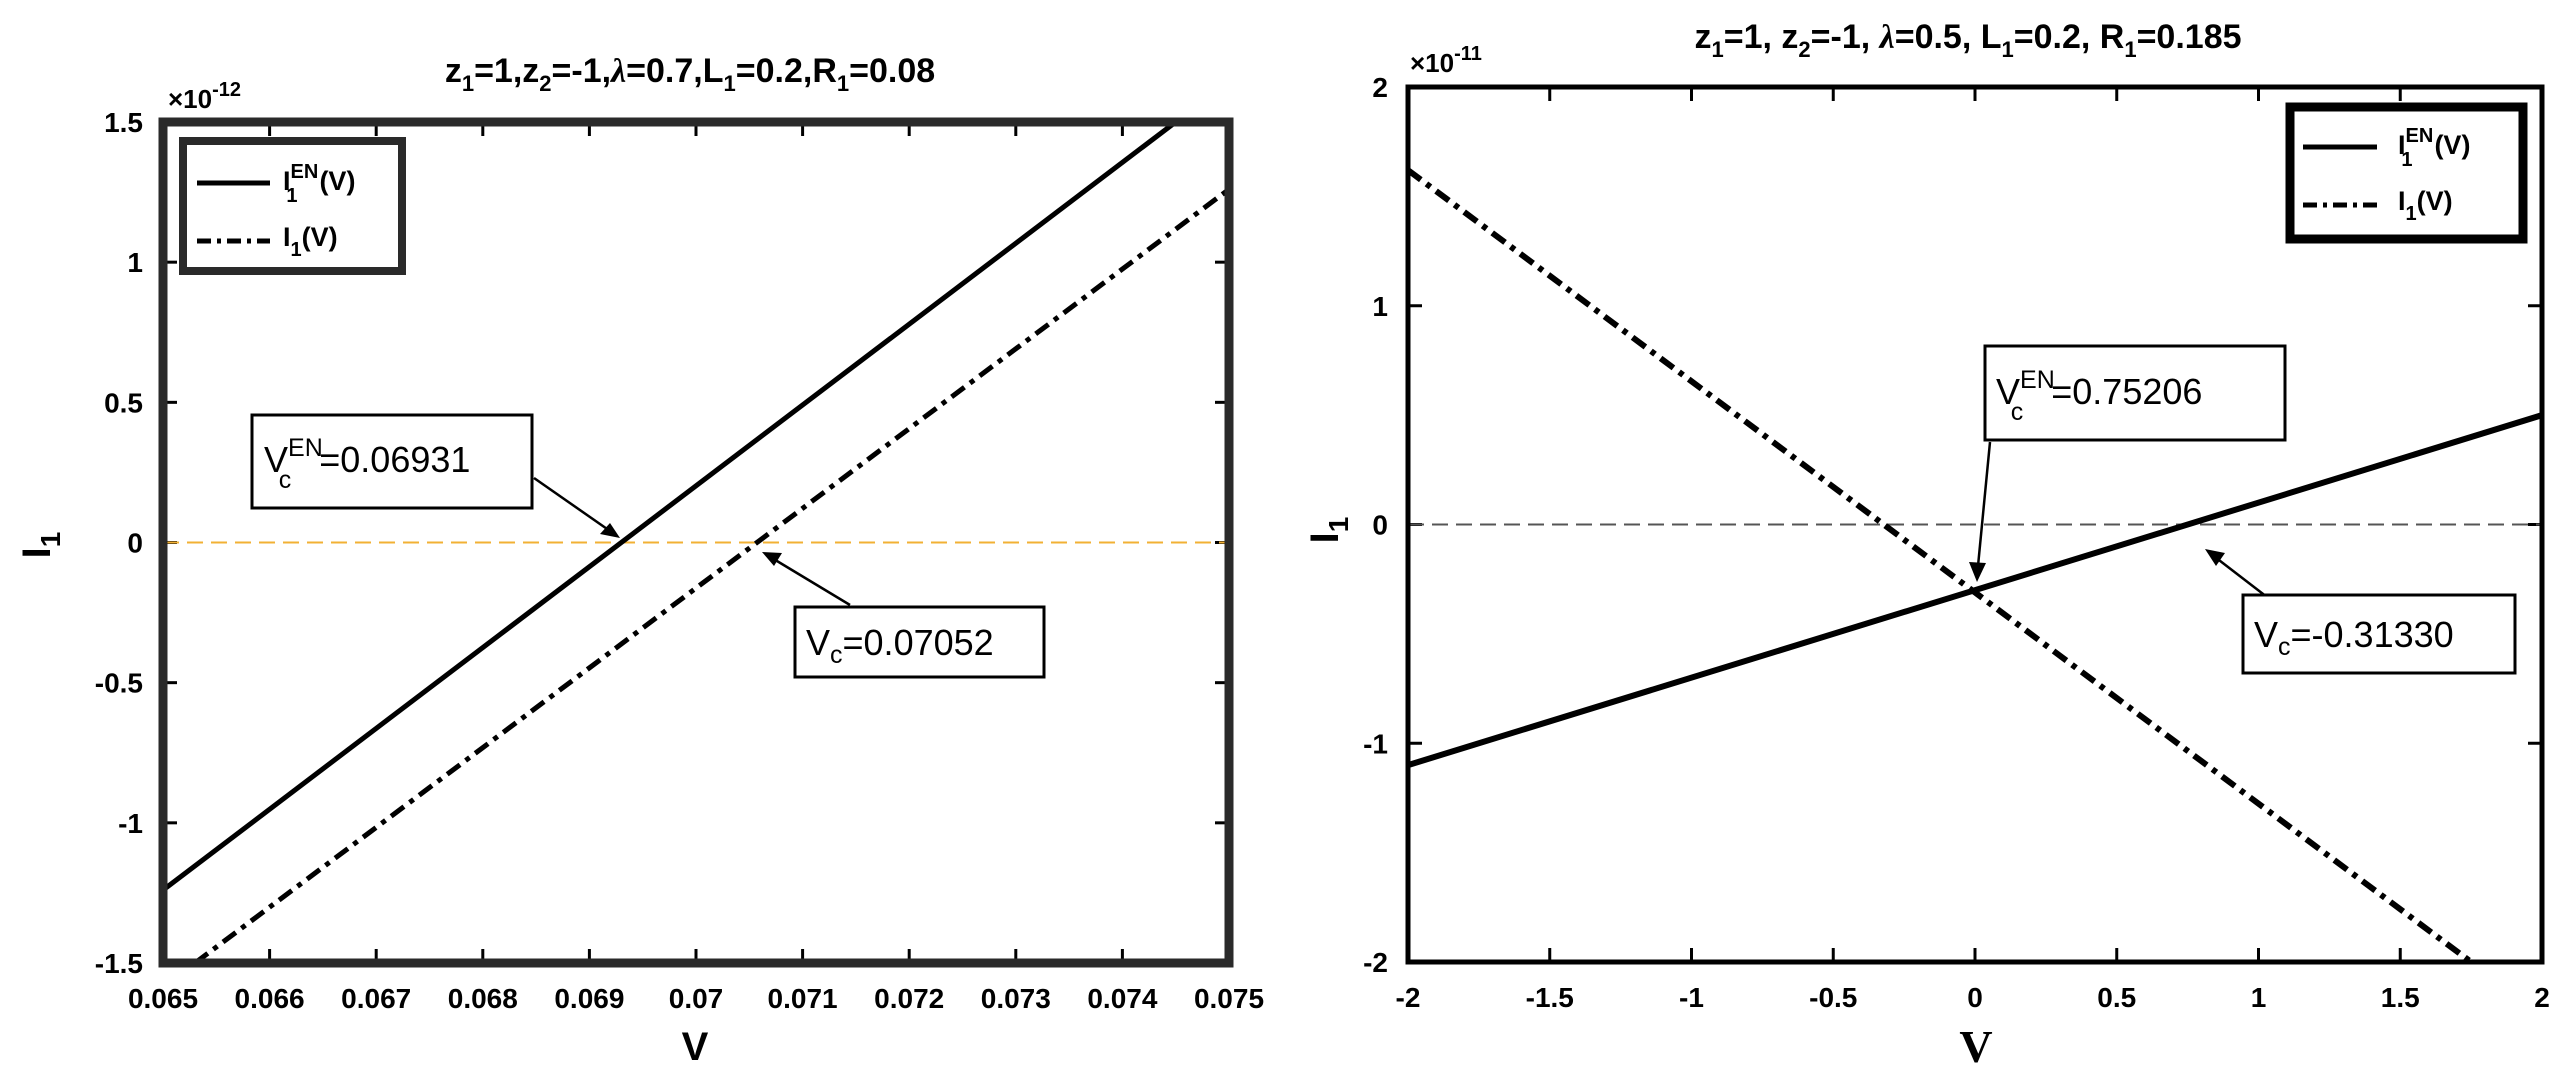  What do you see at coordinates (1375, 962) in the screenshot?
I see `right-y-tick-label: -2` at bounding box center [1375, 962].